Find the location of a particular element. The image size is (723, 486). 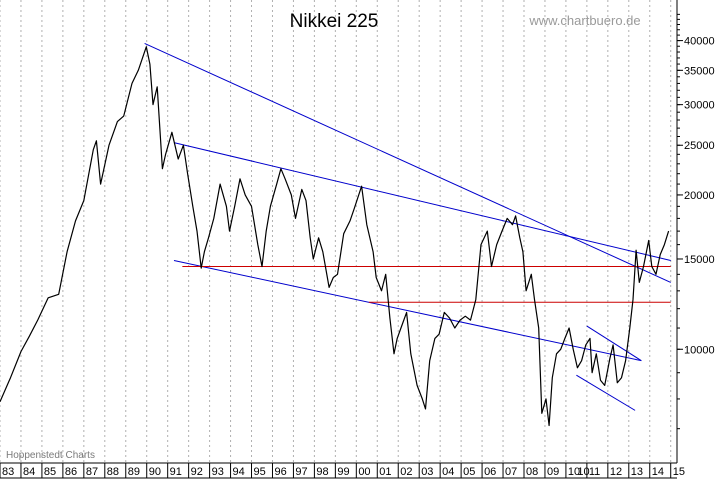

x-tick-label: 96 is located at coordinates (280, 472).